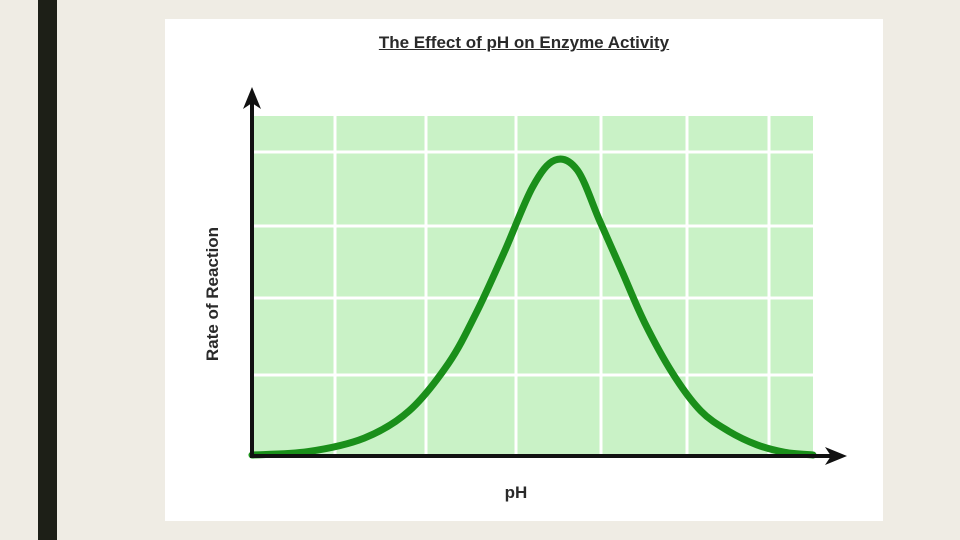 The width and height of the screenshot is (960, 540). I want to click on x-axis-label: pH, so click(516, 492).